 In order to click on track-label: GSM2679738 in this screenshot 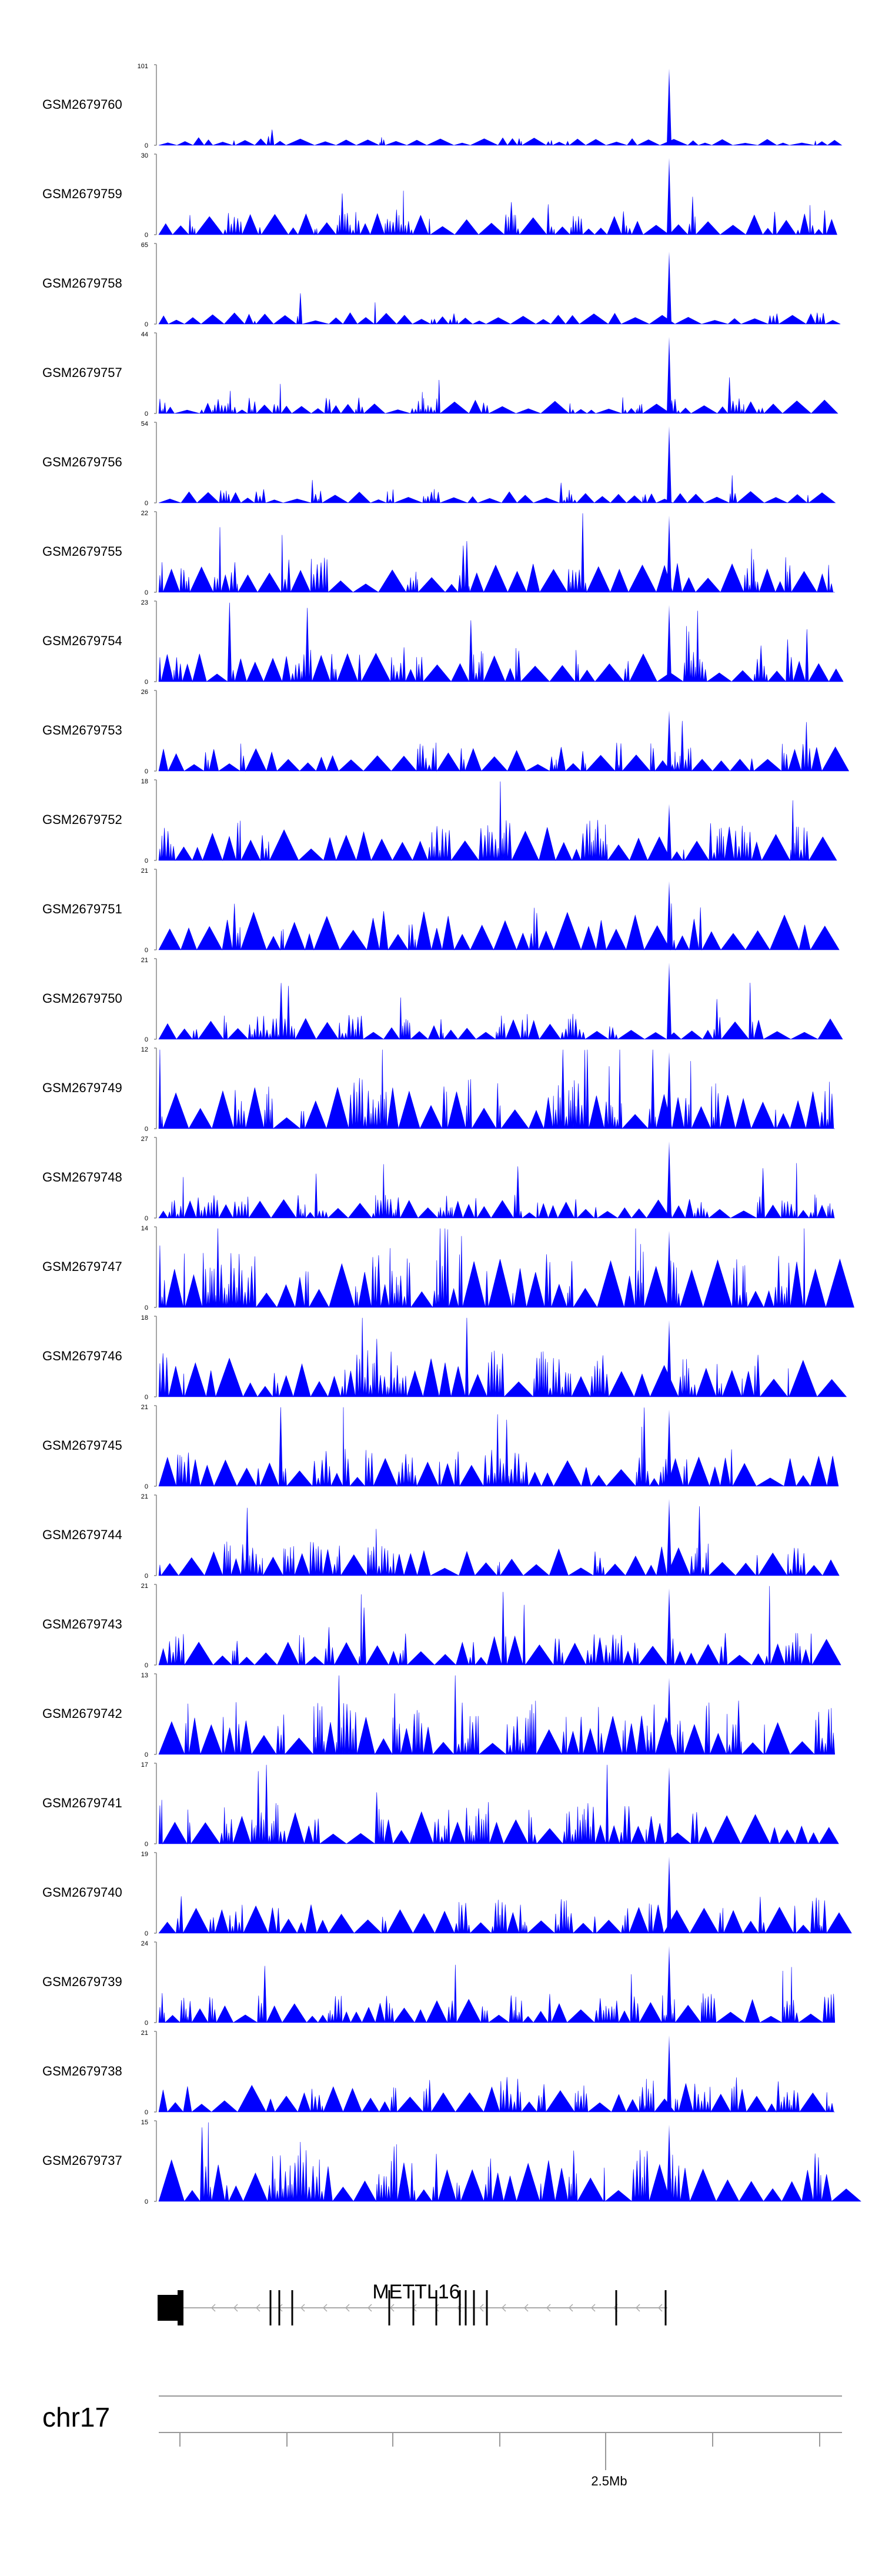, I will do `click(82, 2071)`.